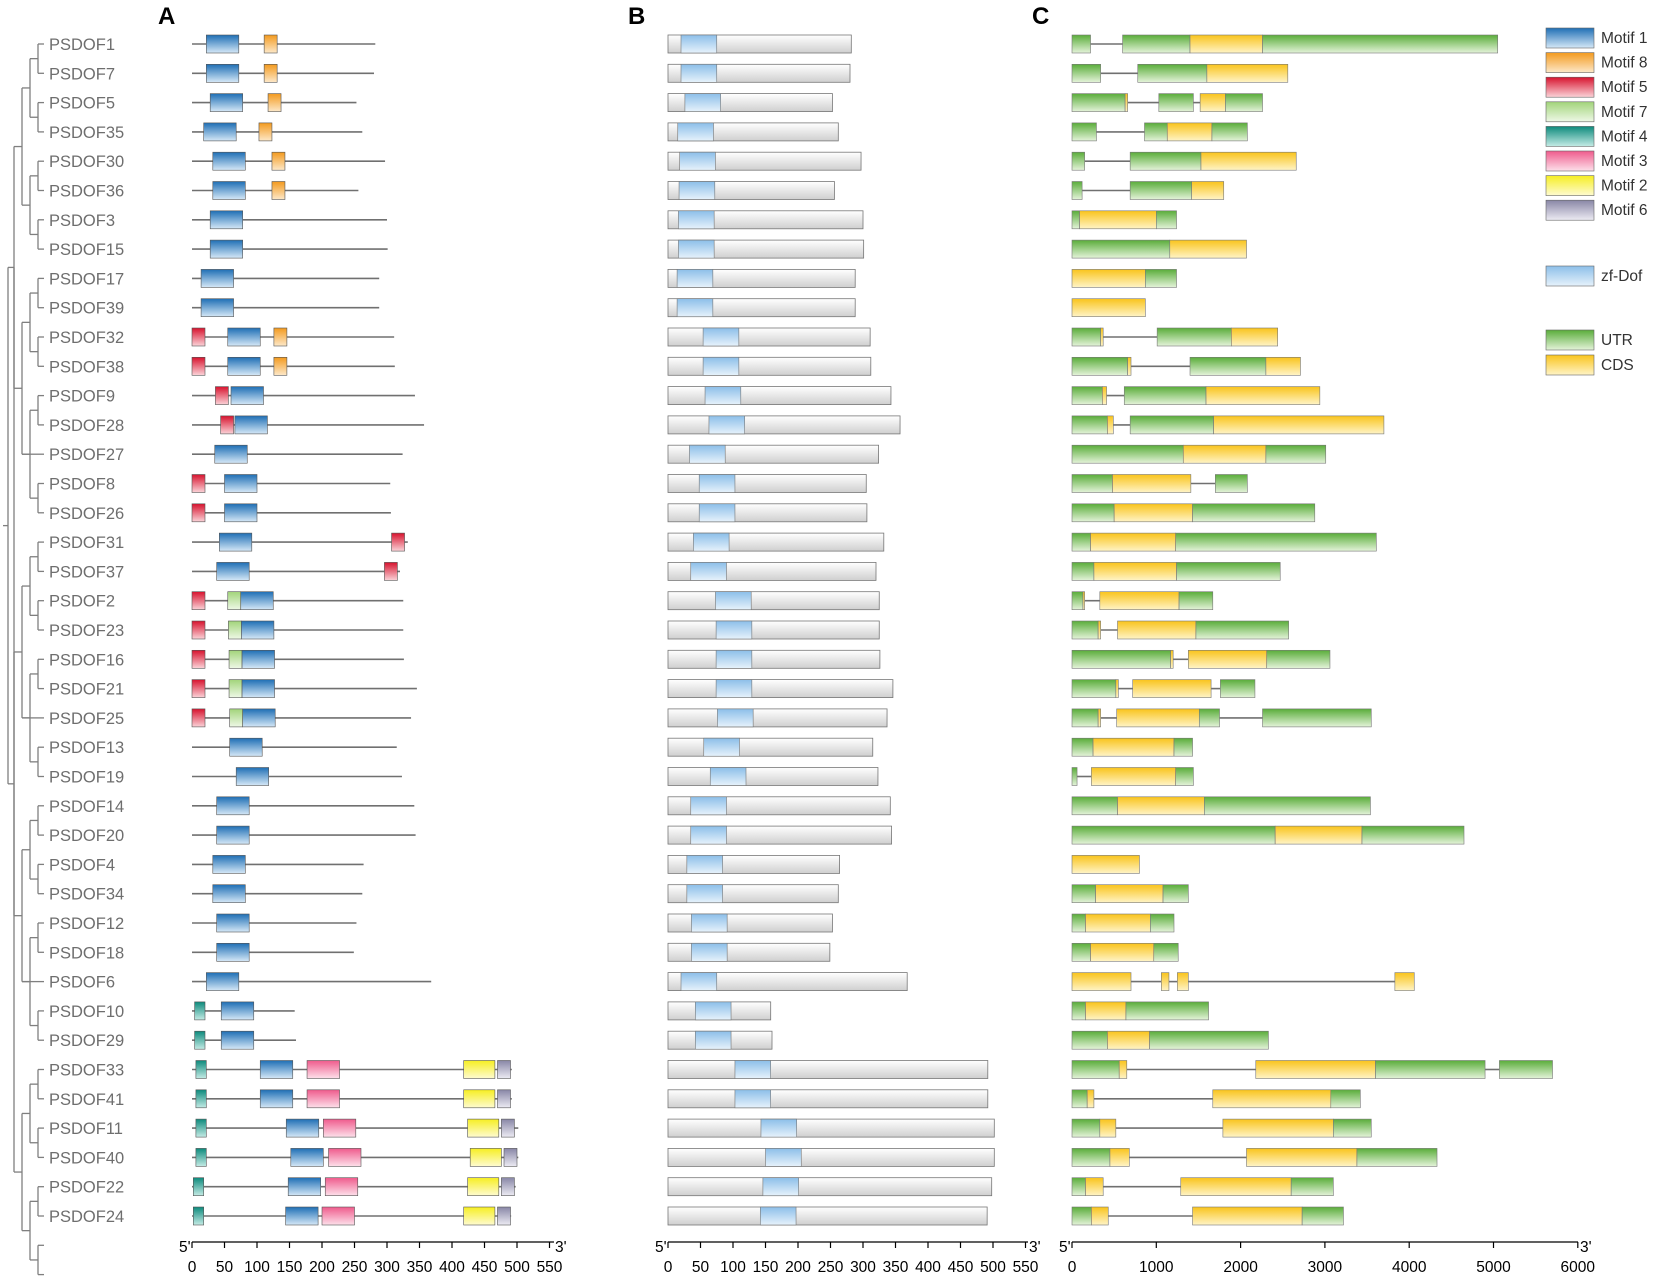 The width and height of the screenshot is (1653, 1281). Describe the element at coordinates (297, 659) in the screenshot. I see `motif-row-psdof16` at that location.